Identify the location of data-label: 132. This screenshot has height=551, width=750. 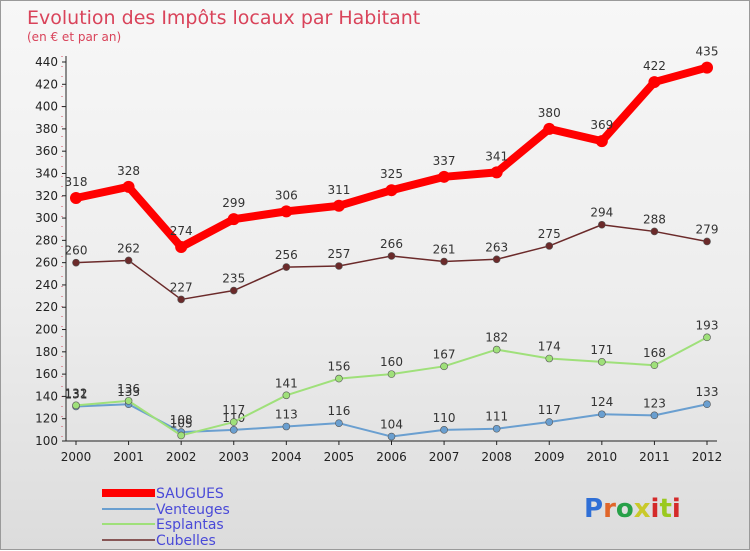
(76, 393).